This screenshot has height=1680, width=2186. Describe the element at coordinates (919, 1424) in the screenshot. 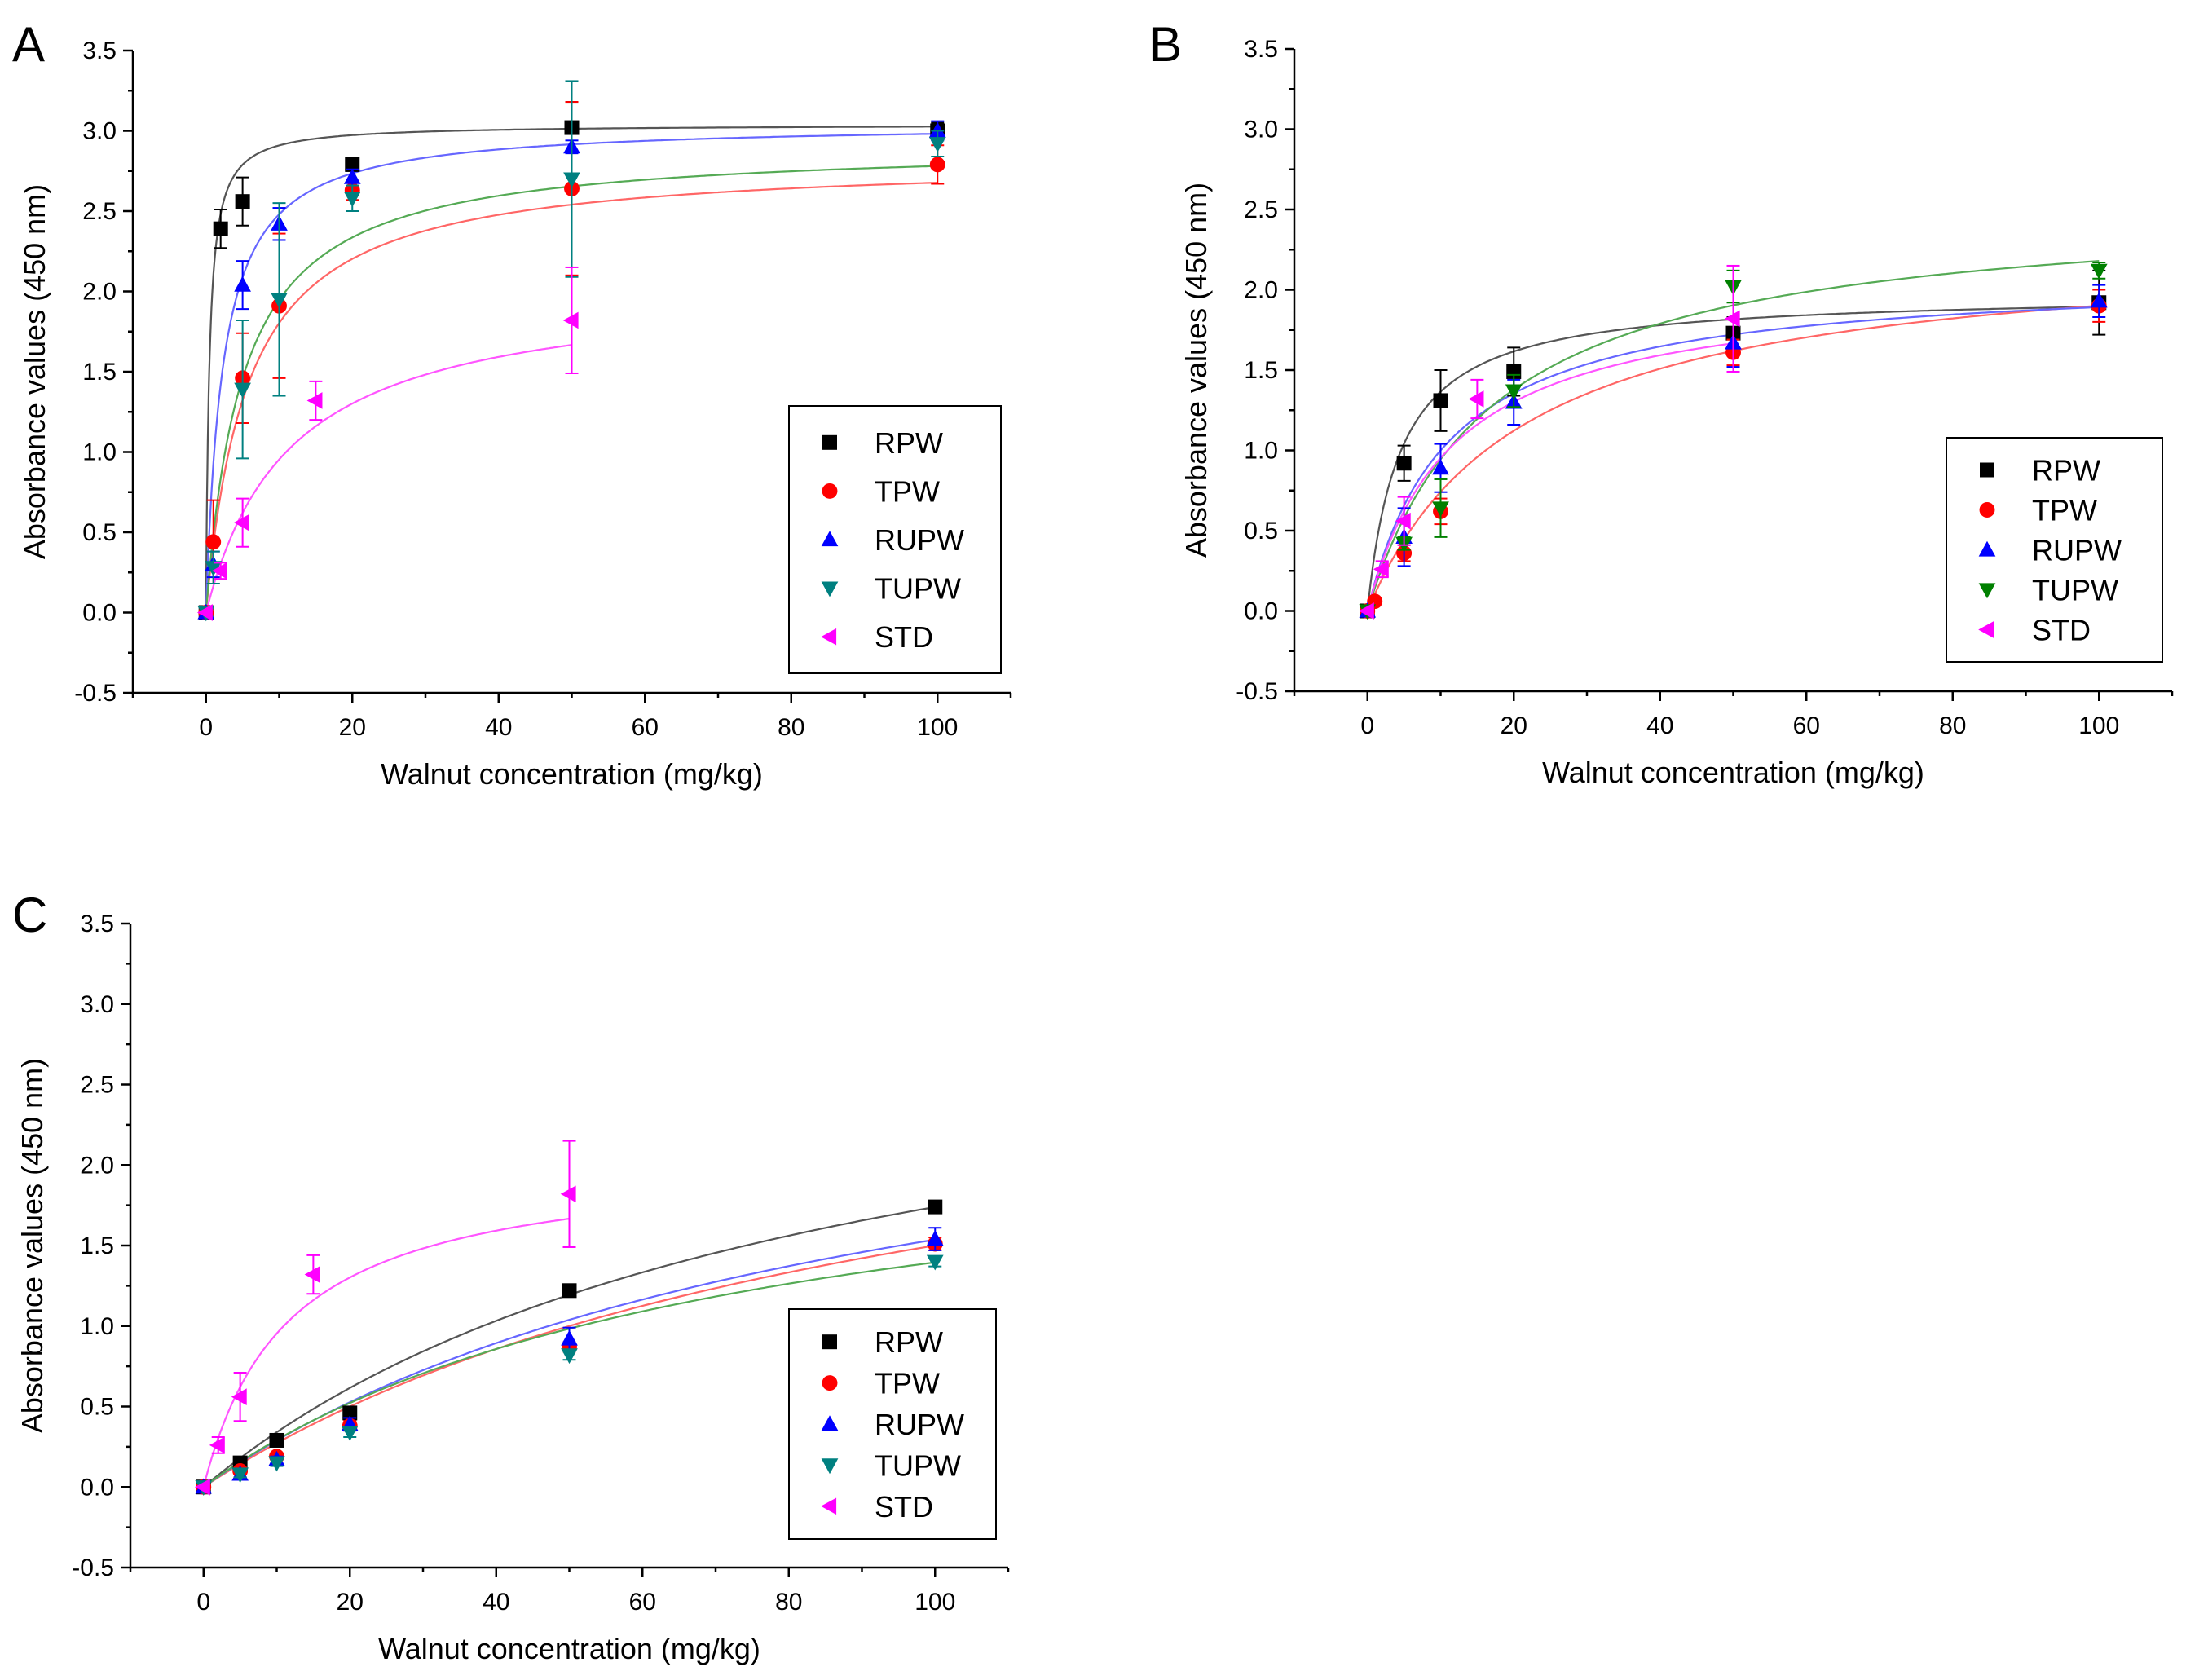

I see `legend-label-rupw: RUPW` at that location.